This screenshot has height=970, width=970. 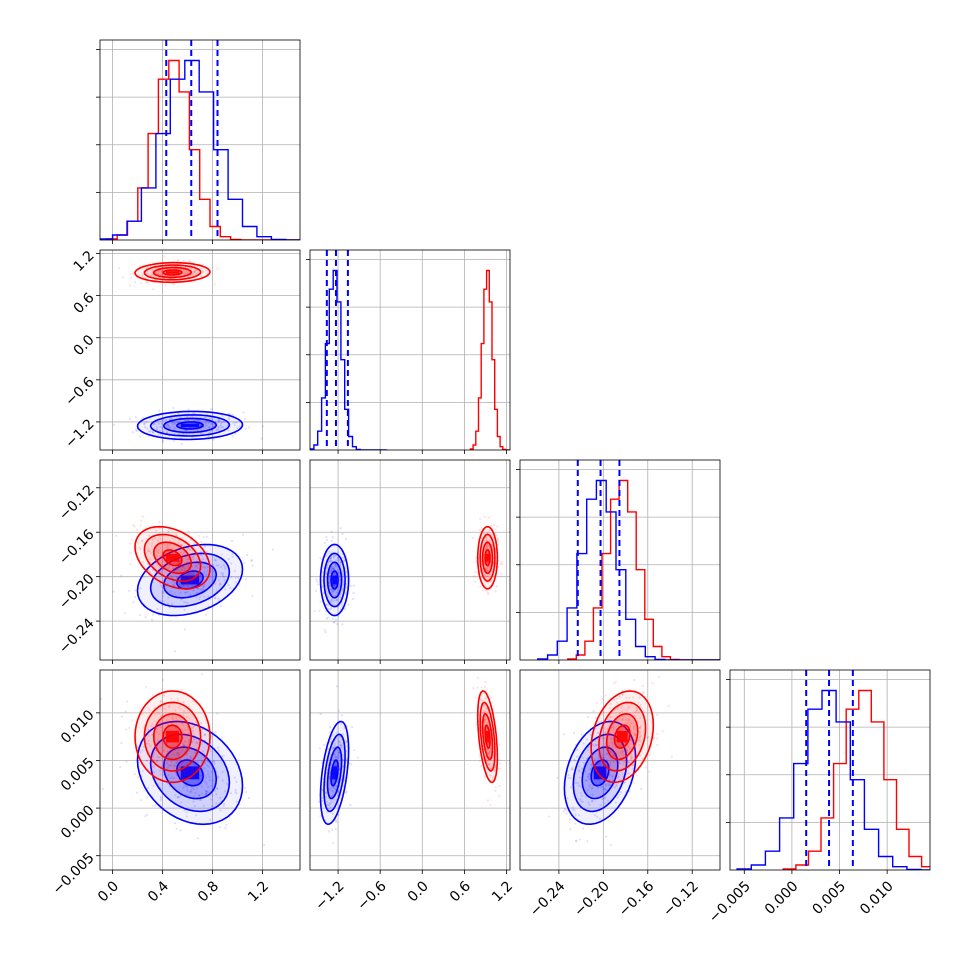 I want to click on x-tick-label: −0.20, so click(x=592, y=899).